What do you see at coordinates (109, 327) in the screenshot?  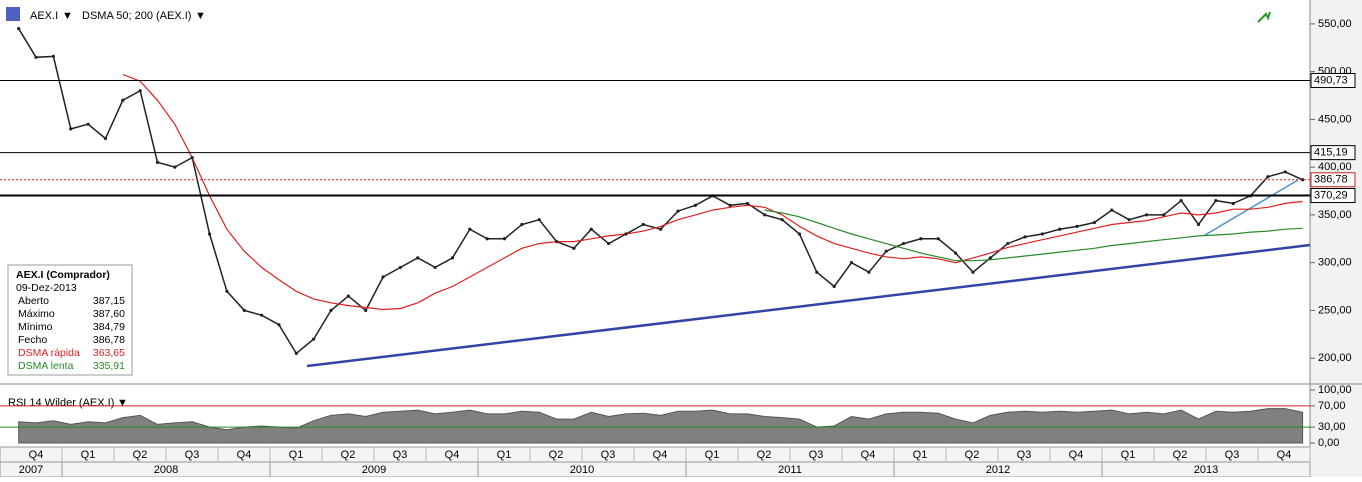 I see `info-value: 384,79` at bounding box center [109, 327].